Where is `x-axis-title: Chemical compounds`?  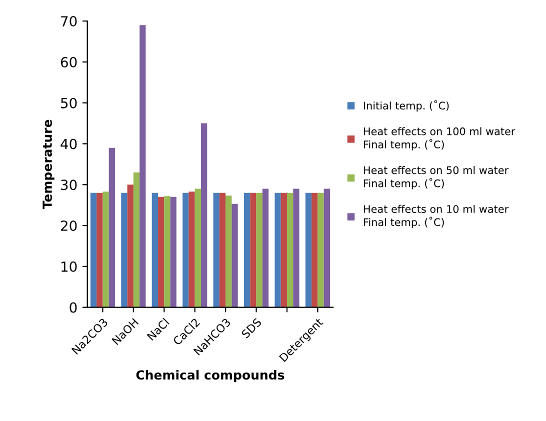 x-axis-title: Chemical compounds is located at coordinates (210, 376).